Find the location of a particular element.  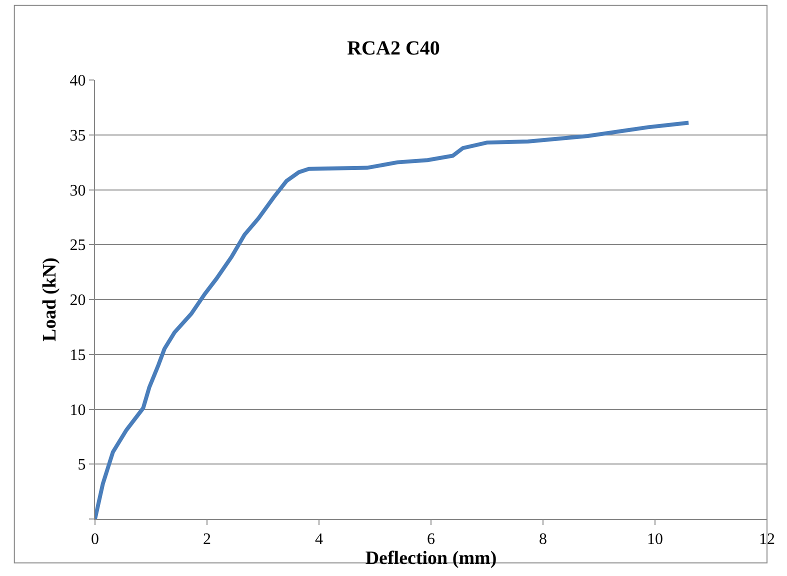

y-tick-label: 15 is located at coordinates (78, 355).